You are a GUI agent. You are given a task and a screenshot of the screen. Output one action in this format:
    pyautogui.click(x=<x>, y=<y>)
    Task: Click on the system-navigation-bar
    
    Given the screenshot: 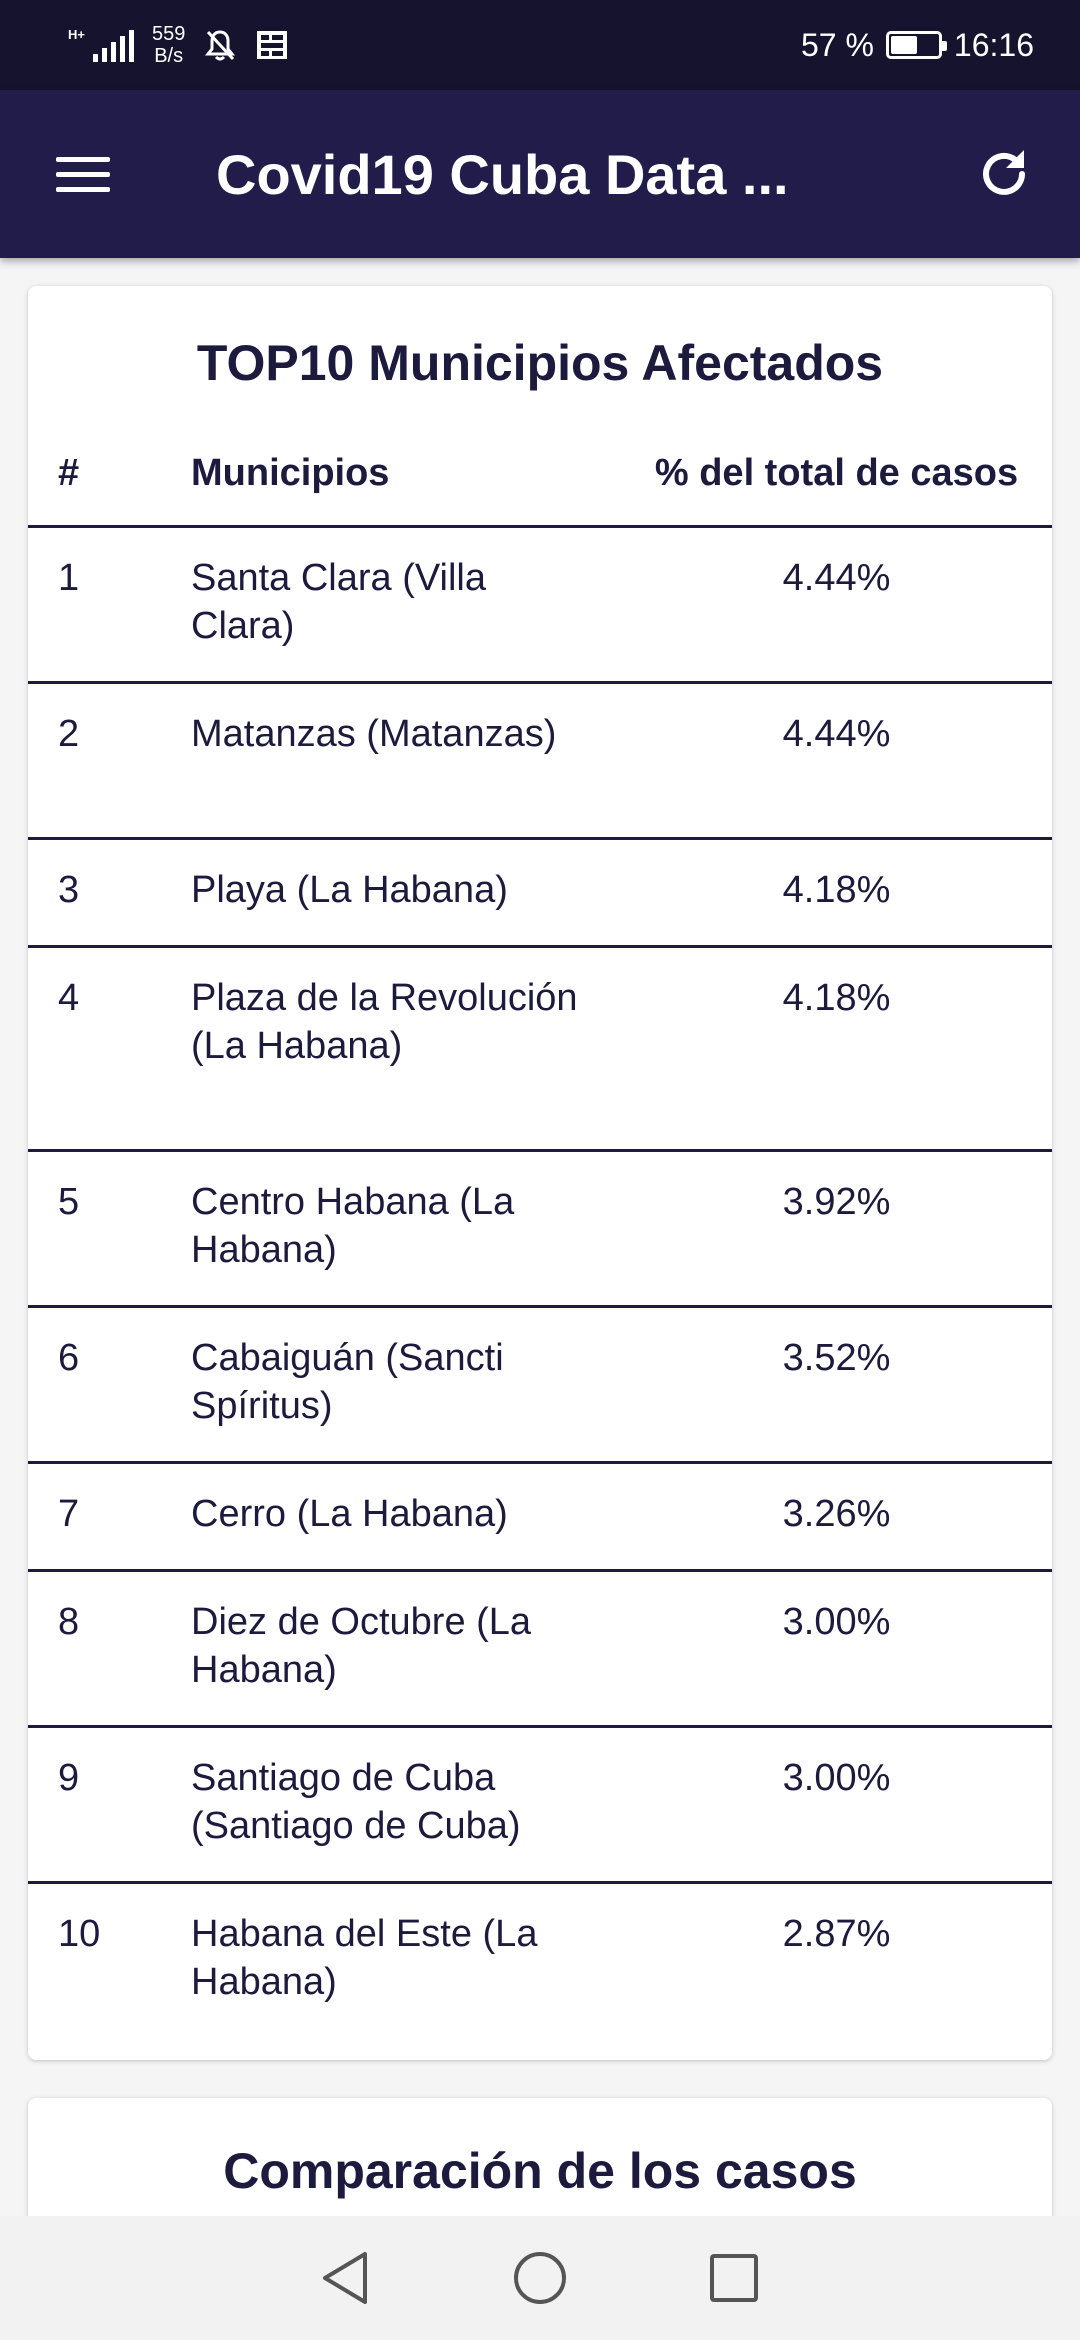 What is the action you would take?
    pyautogui.click(x=540, y=2278)
    